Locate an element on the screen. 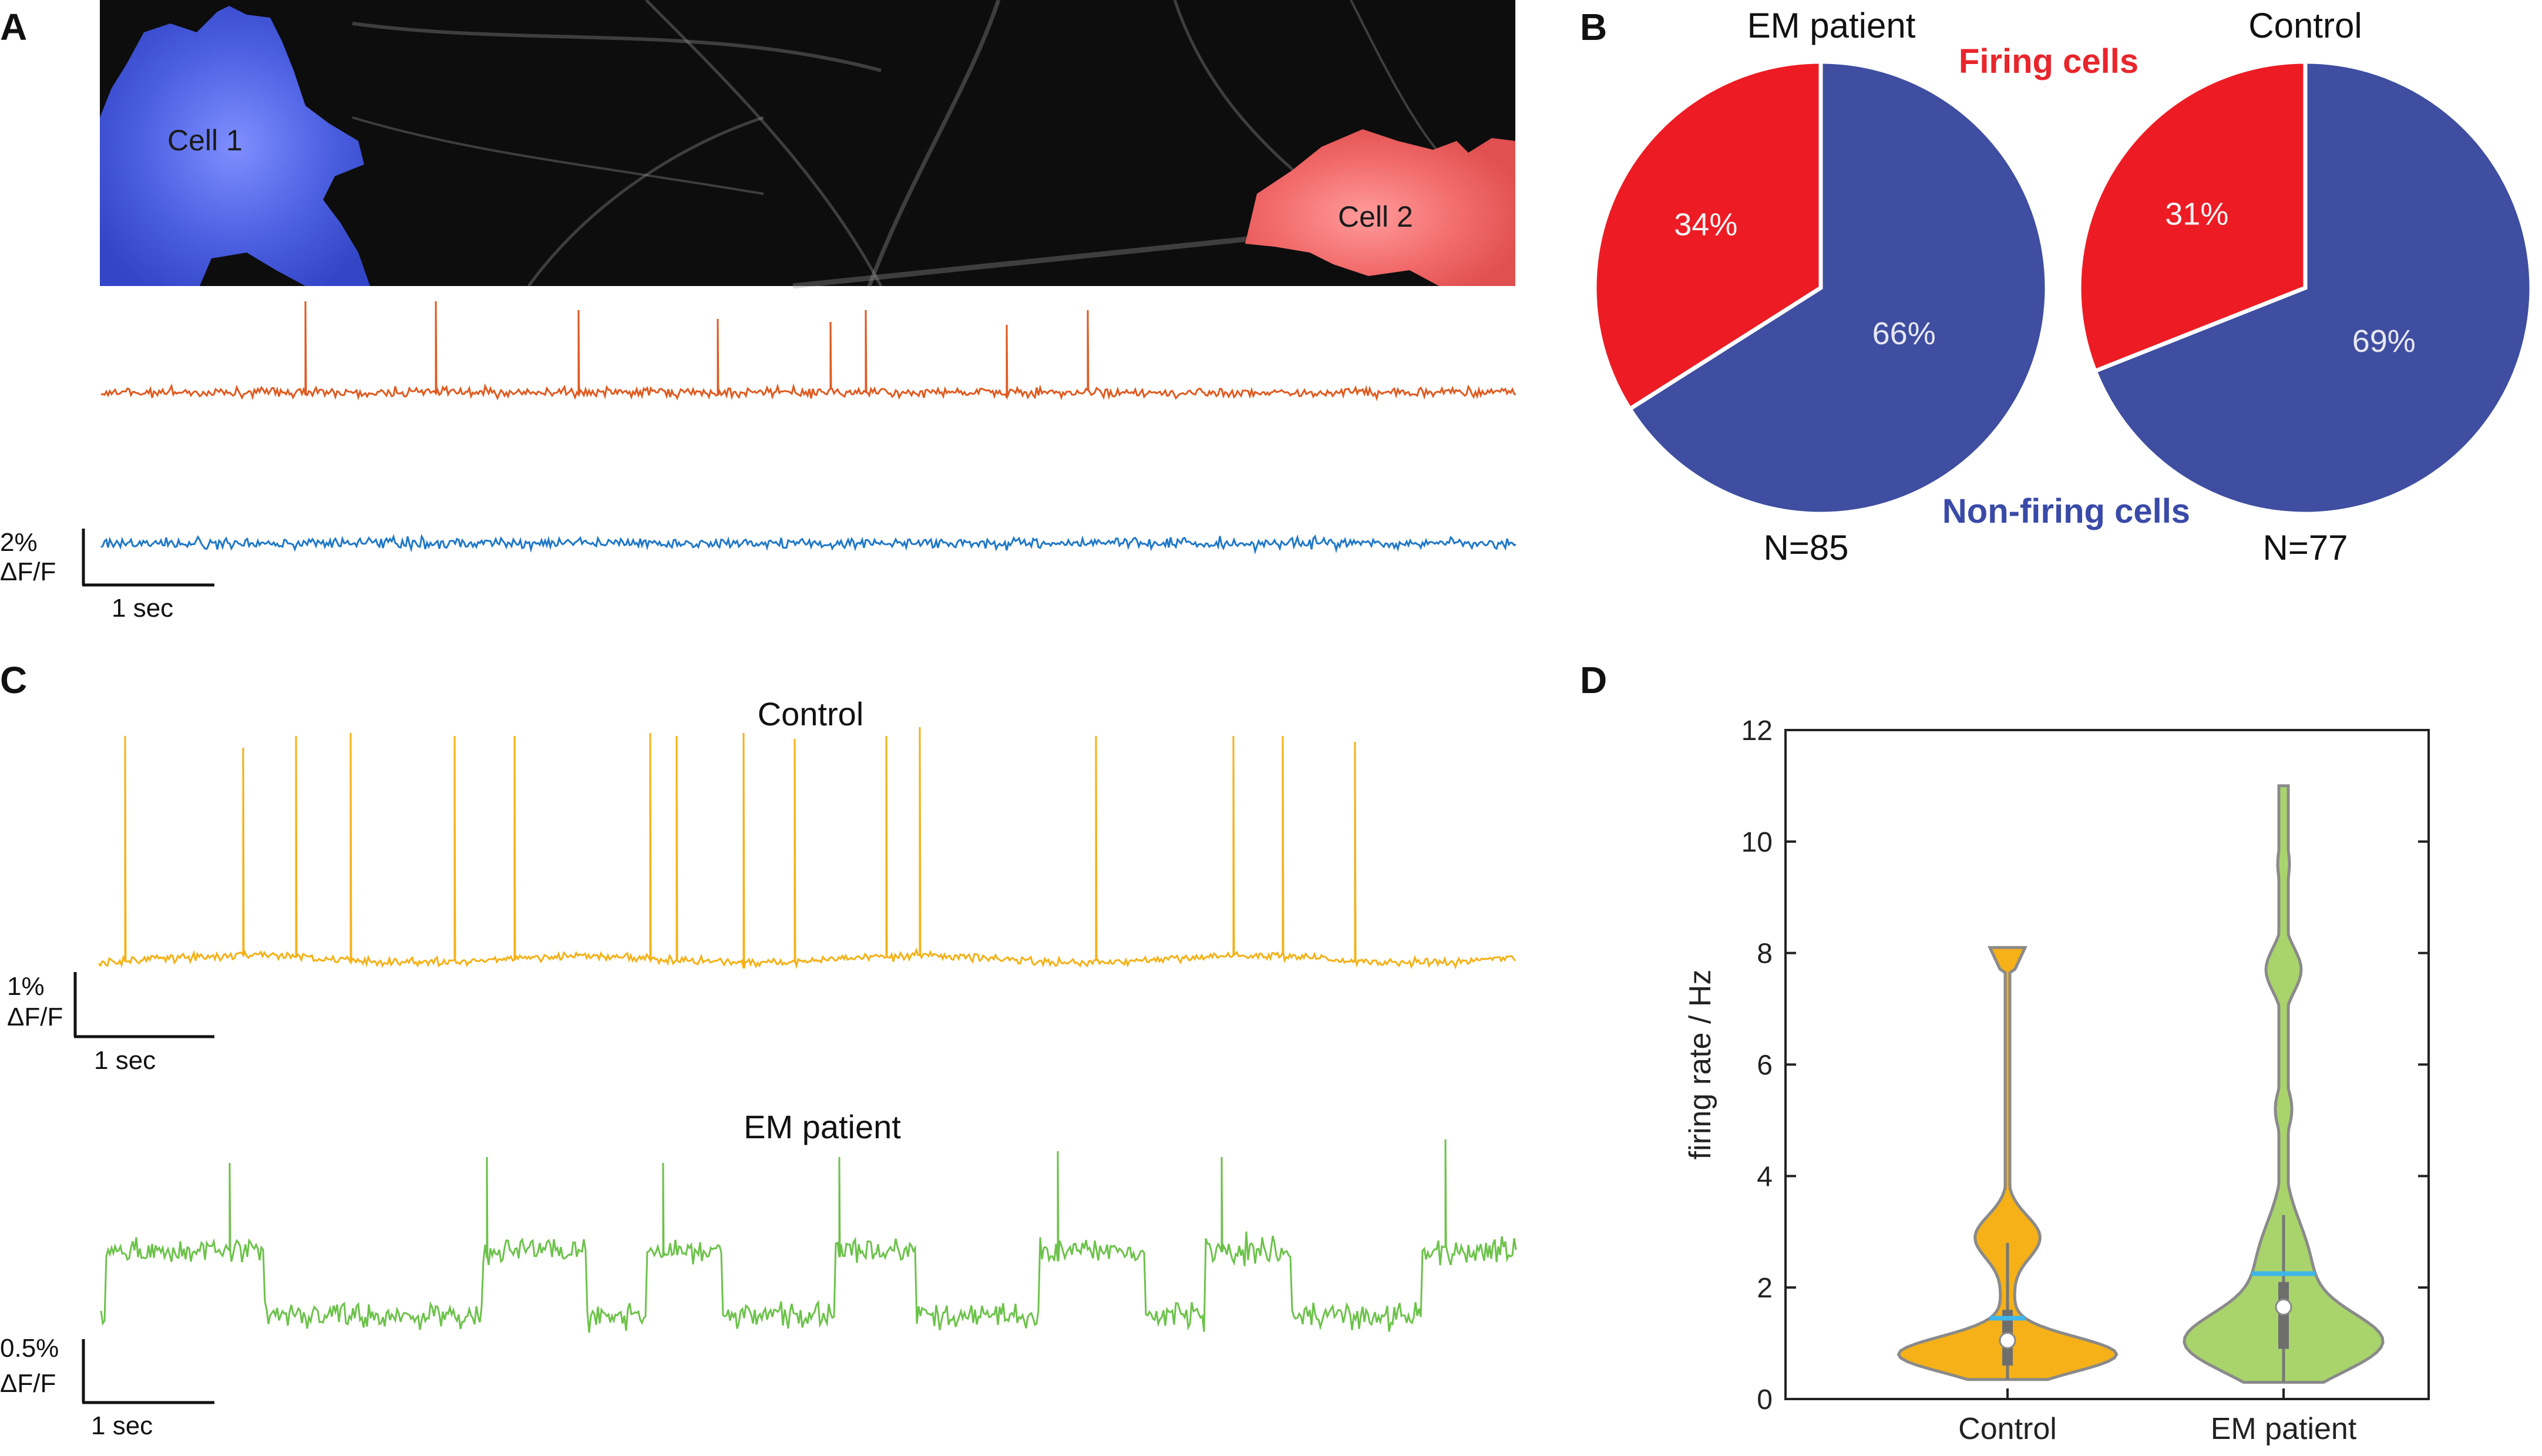  y-tick-label: 12 is located at coordinates (1757, 731).